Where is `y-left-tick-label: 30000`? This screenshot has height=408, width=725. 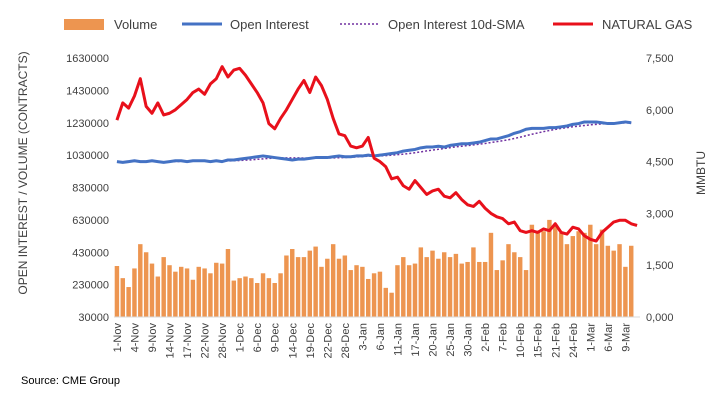
y-left-tick-label: 30000 is located at coordinates (93, 318).